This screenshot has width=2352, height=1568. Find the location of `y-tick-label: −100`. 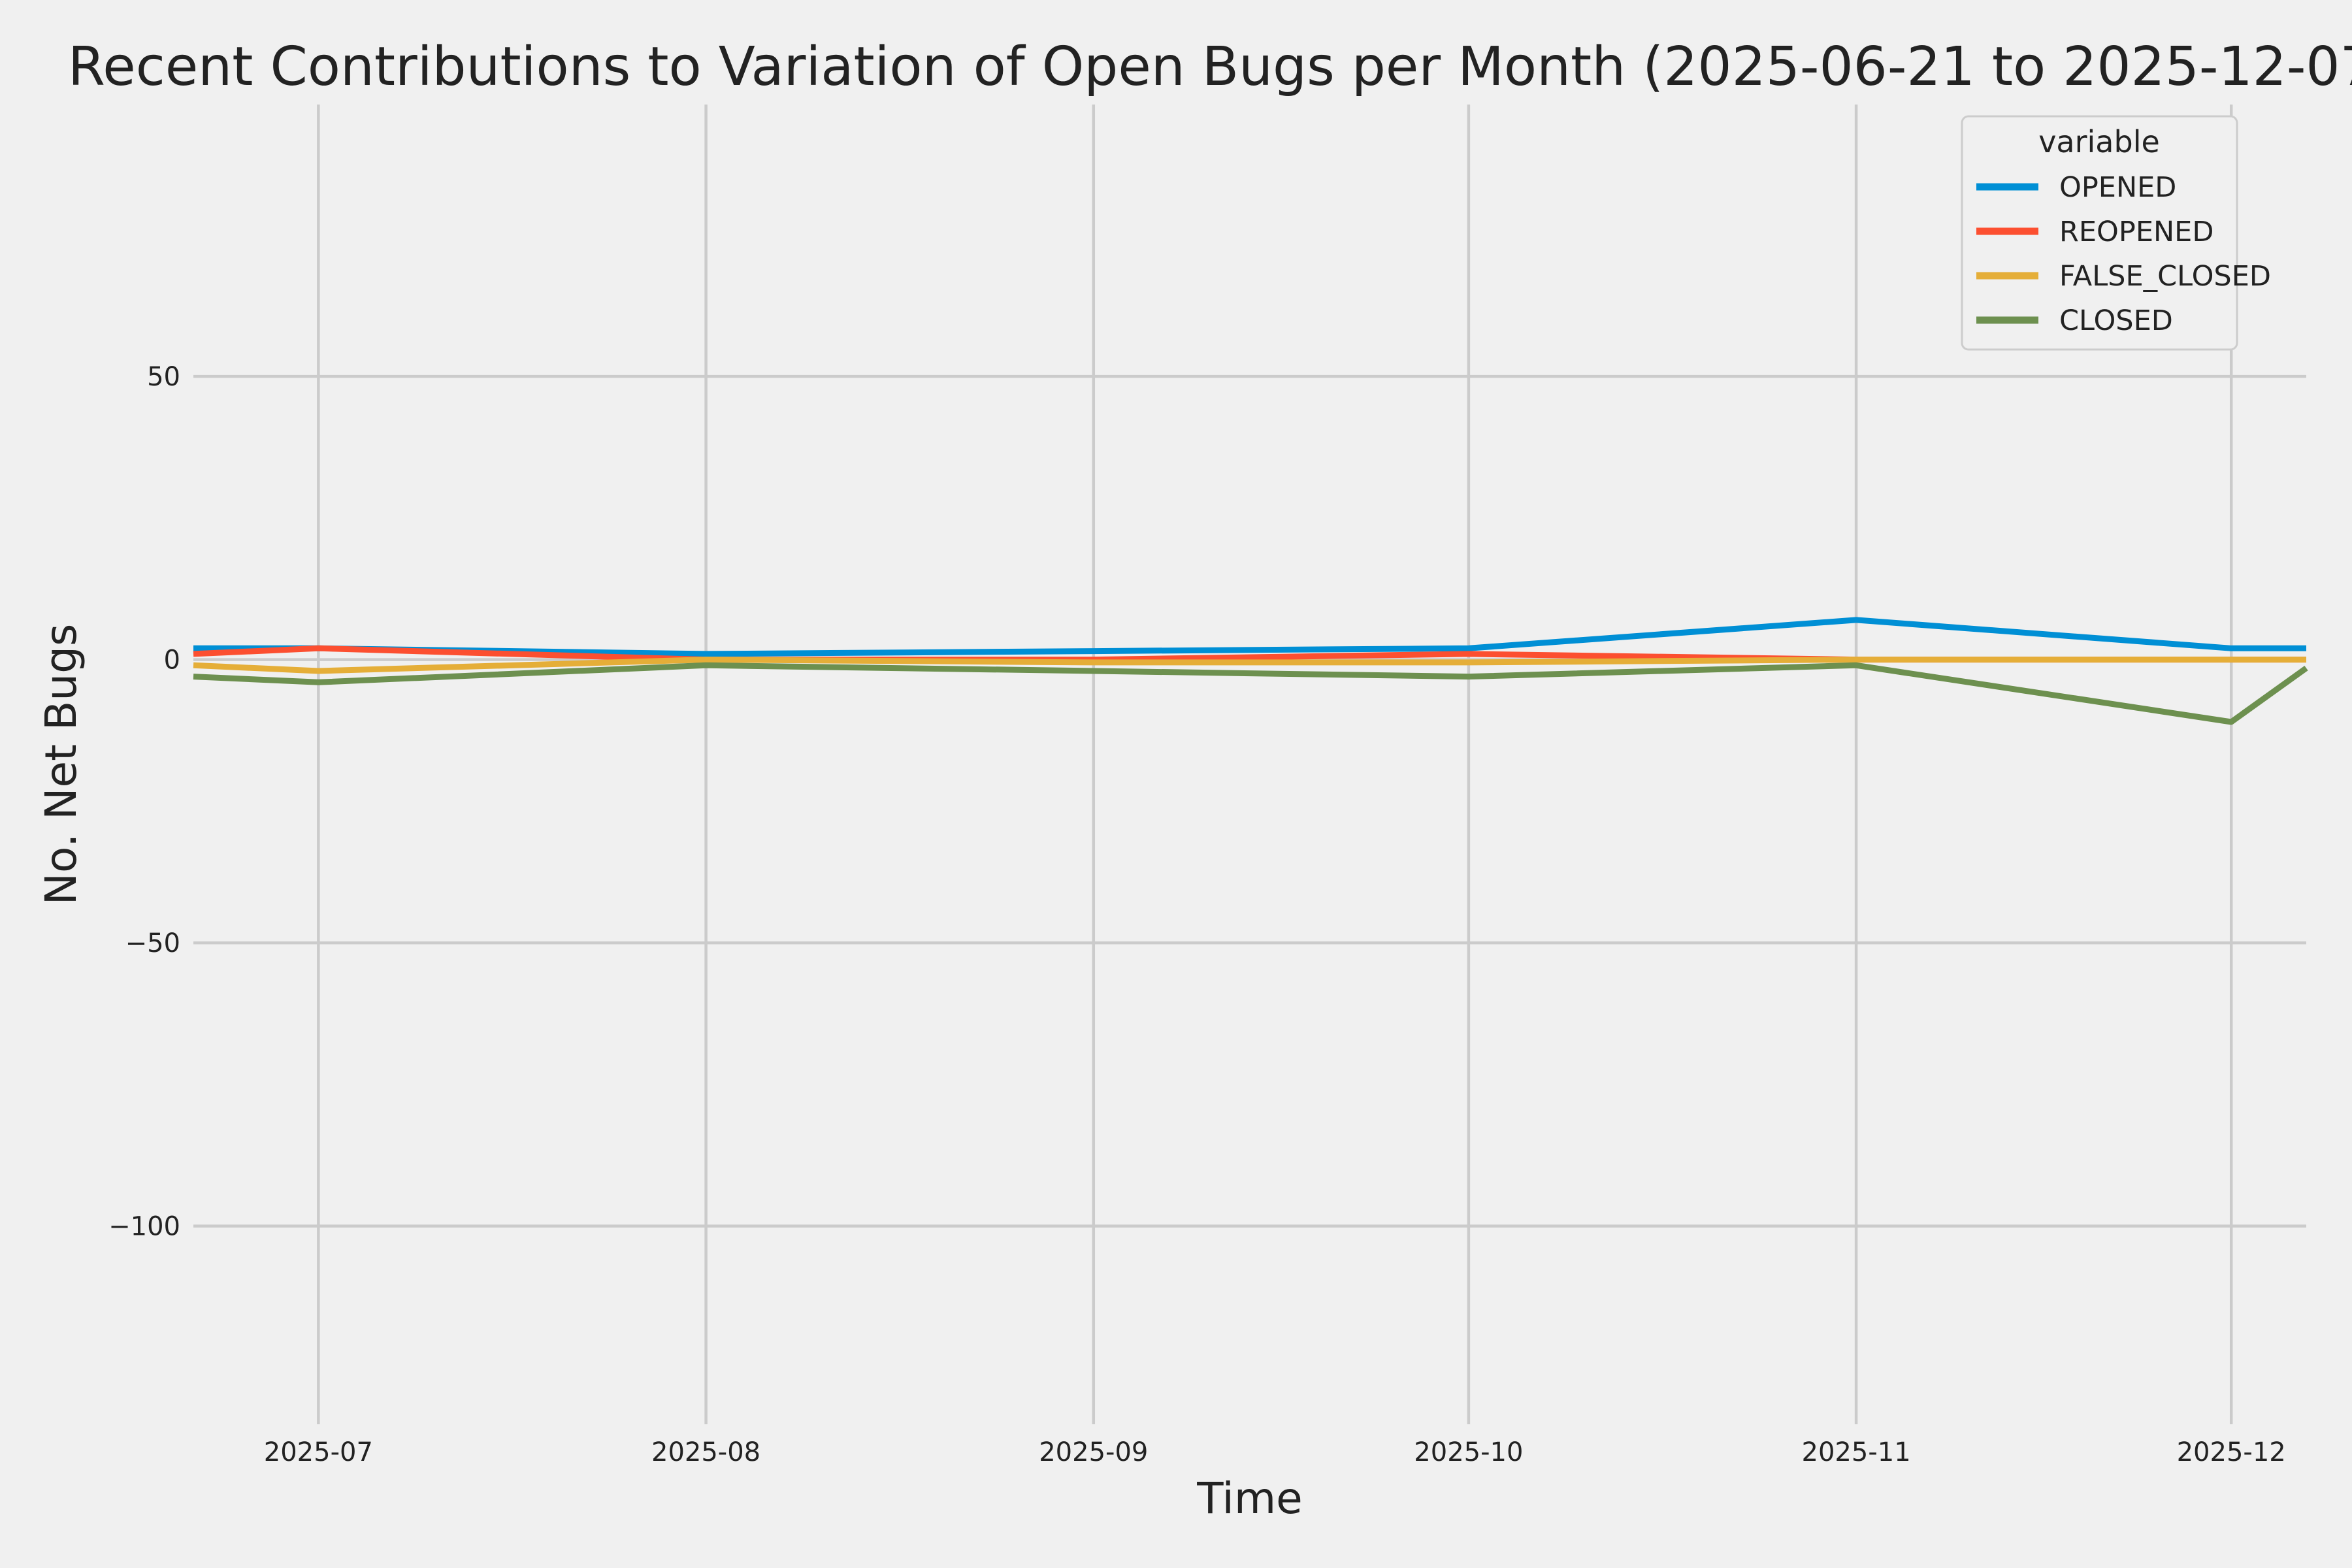

y-tick-label: −100 is located at coordinates (144, 1227).